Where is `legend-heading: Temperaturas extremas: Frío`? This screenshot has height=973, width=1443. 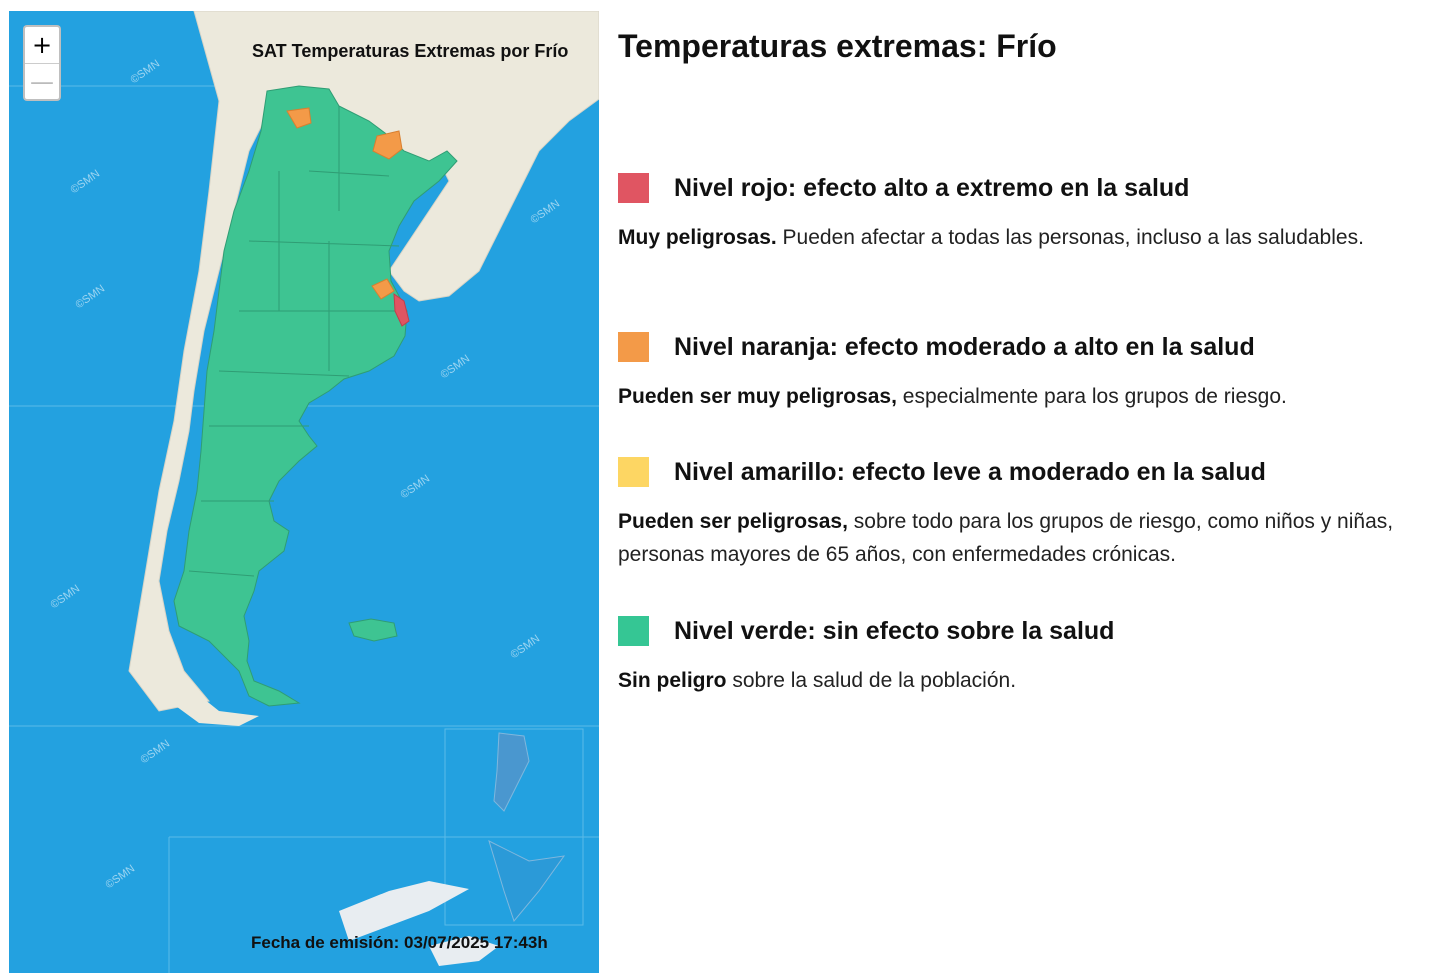 legend-heading: Temperaturas extremas: Frío is located at coordinates (837, 46).